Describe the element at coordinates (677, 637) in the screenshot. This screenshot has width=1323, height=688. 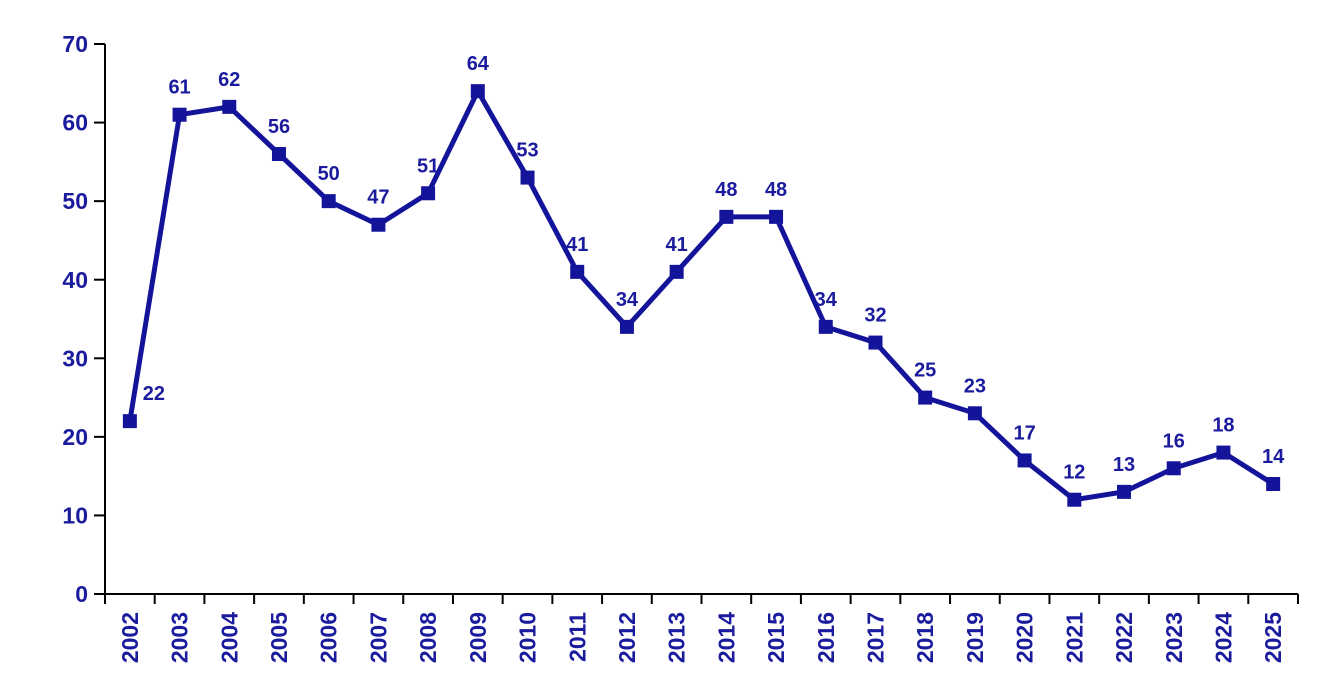
I see `x-tick-label: 2013` at that location.